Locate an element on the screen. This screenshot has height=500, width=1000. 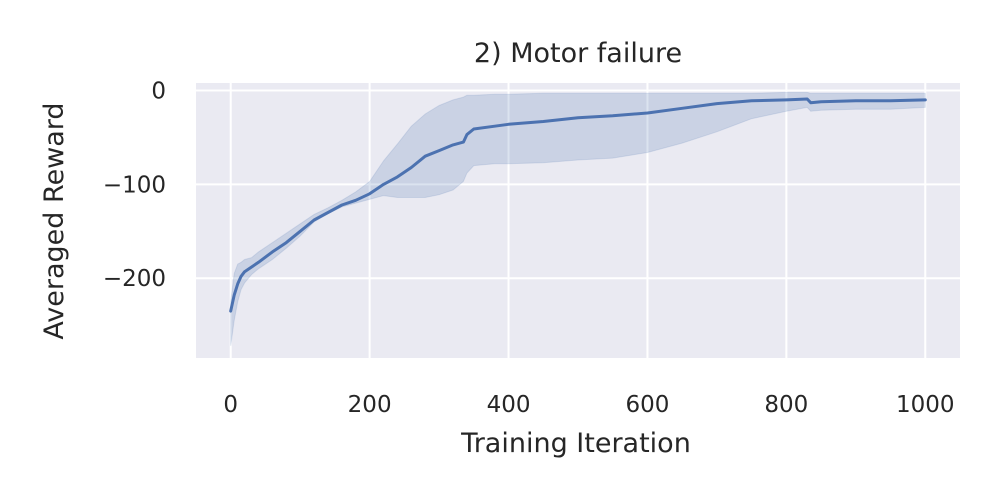
x-tick-label: 1000 is located at coordinates (925, 405).